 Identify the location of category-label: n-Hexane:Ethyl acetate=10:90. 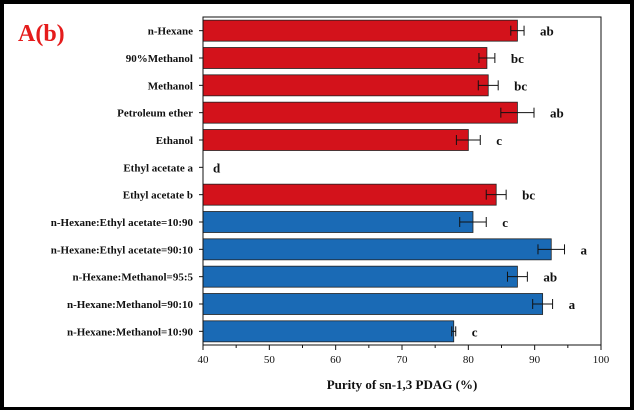
(122, 223).